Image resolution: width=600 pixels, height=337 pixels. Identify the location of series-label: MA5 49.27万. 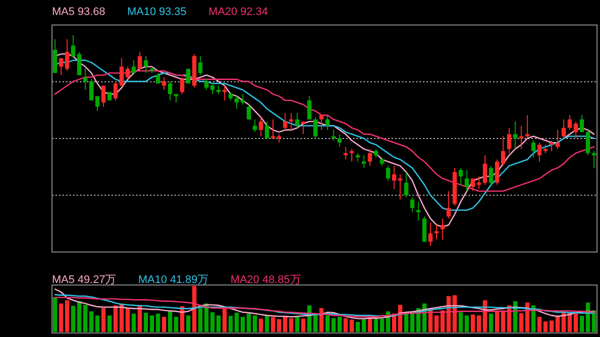
(84, 280).